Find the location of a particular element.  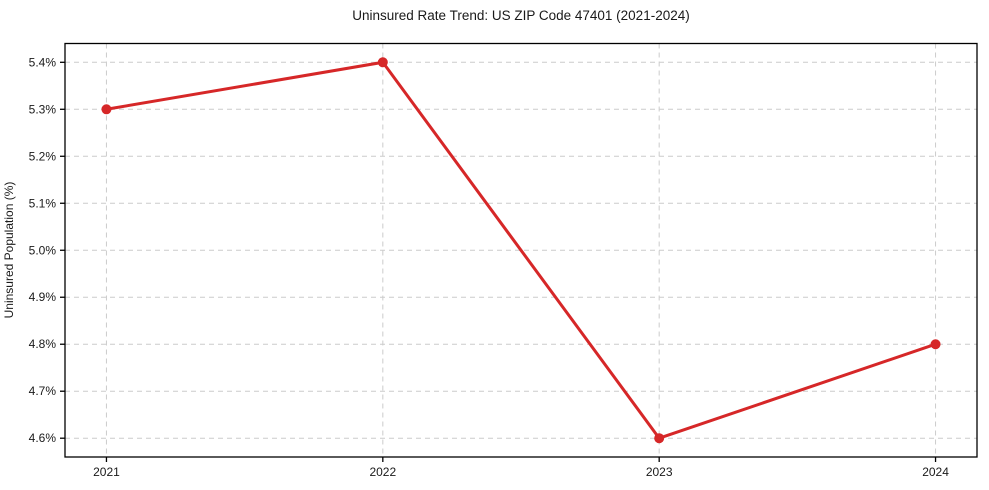

y-tick-label: 4.7% is located at coordinates (43, 391).